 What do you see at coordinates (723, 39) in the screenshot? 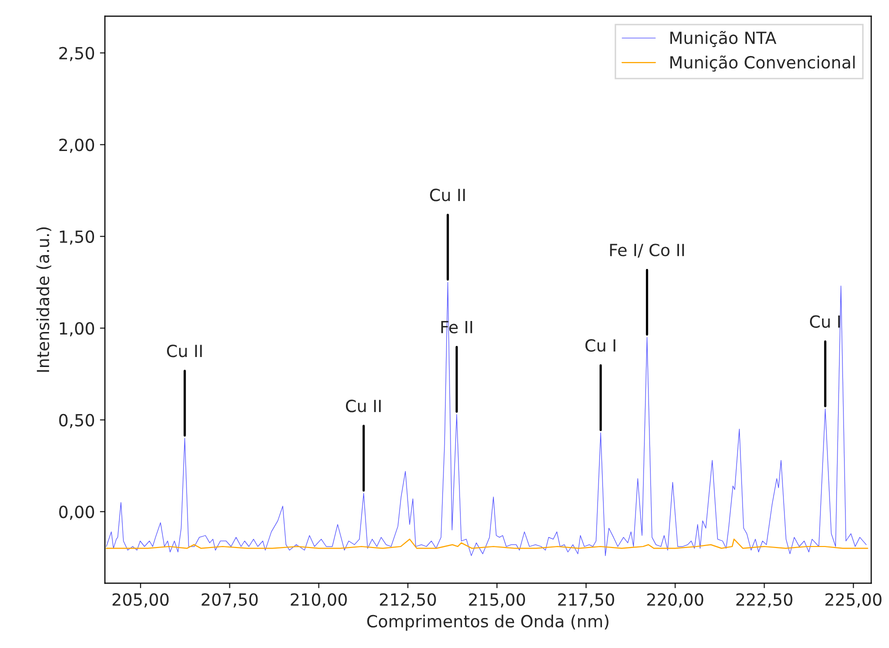
I see `legend-label: Munição NTA` at bounding box center [723, 39].